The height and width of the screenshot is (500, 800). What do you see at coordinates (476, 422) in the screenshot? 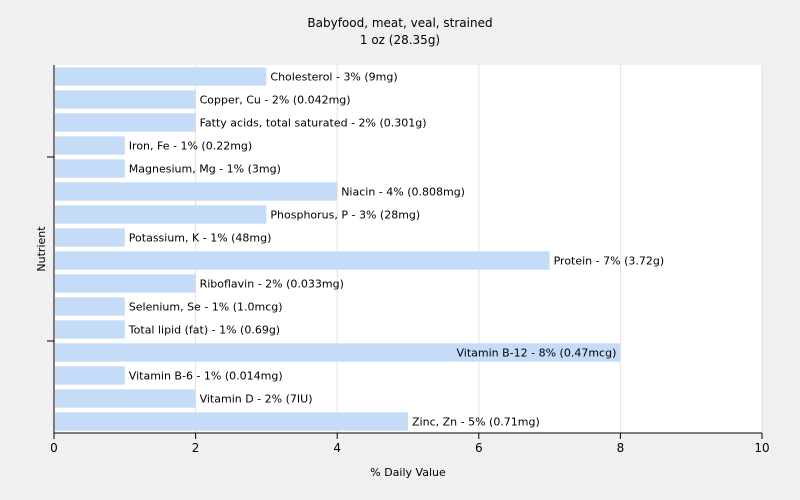
I see `bar-label: Zinc, Zn - 5% (0.71mg)` at bounding box center [476, 422].